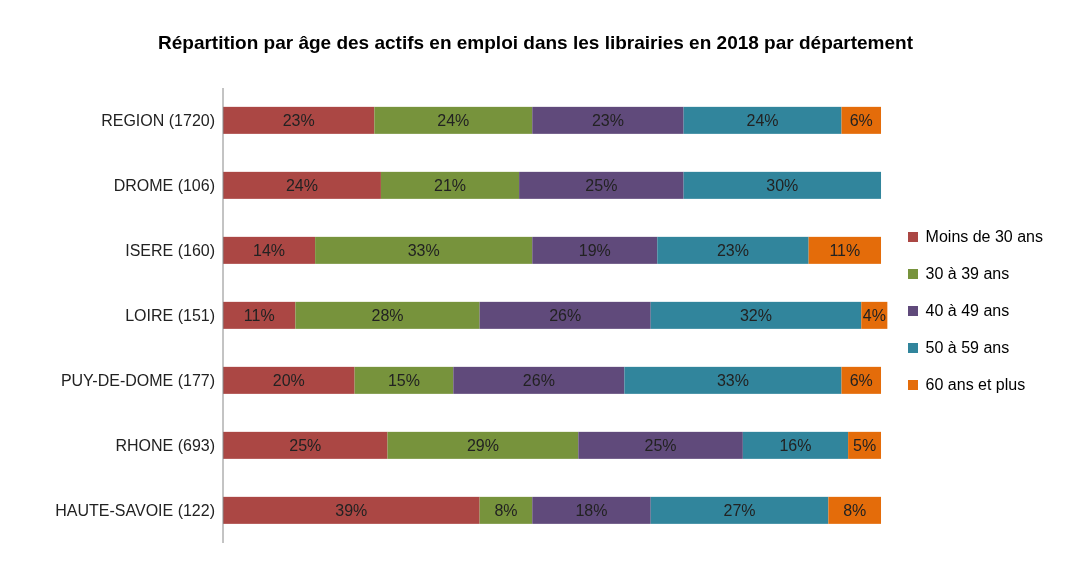 The height and width of the screenshot is (562, 1071). Describe the element at coordinates (874, 315) in the screenshot. I see `data-label: 4%` at that location.